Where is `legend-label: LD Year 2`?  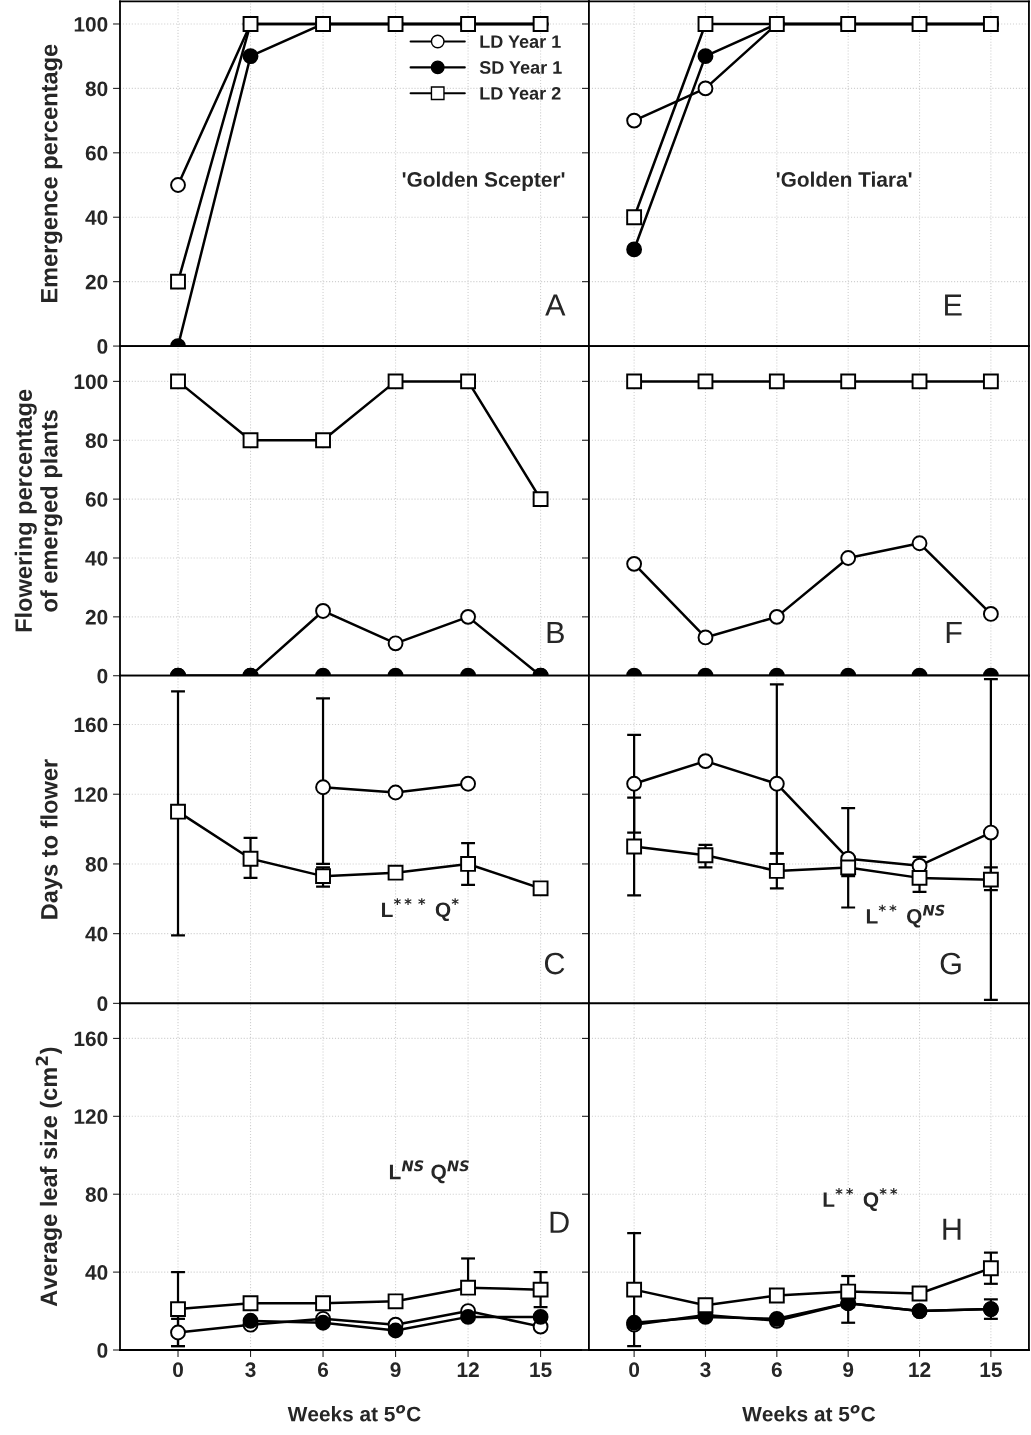
legend-label: LD Year 2 is located at coordinates (520, 93).